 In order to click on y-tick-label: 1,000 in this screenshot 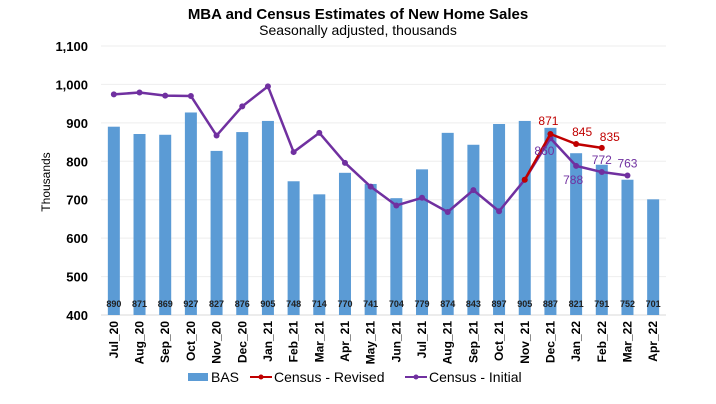, I will do `click(71, 84)`.